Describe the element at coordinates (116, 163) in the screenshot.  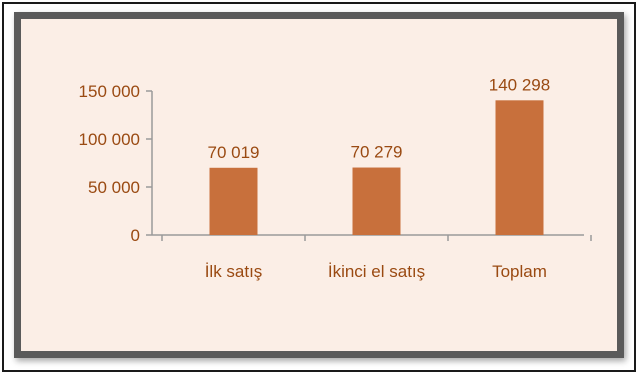
I see `y-axis: 0 50 000 100 000 150 000` at that location.